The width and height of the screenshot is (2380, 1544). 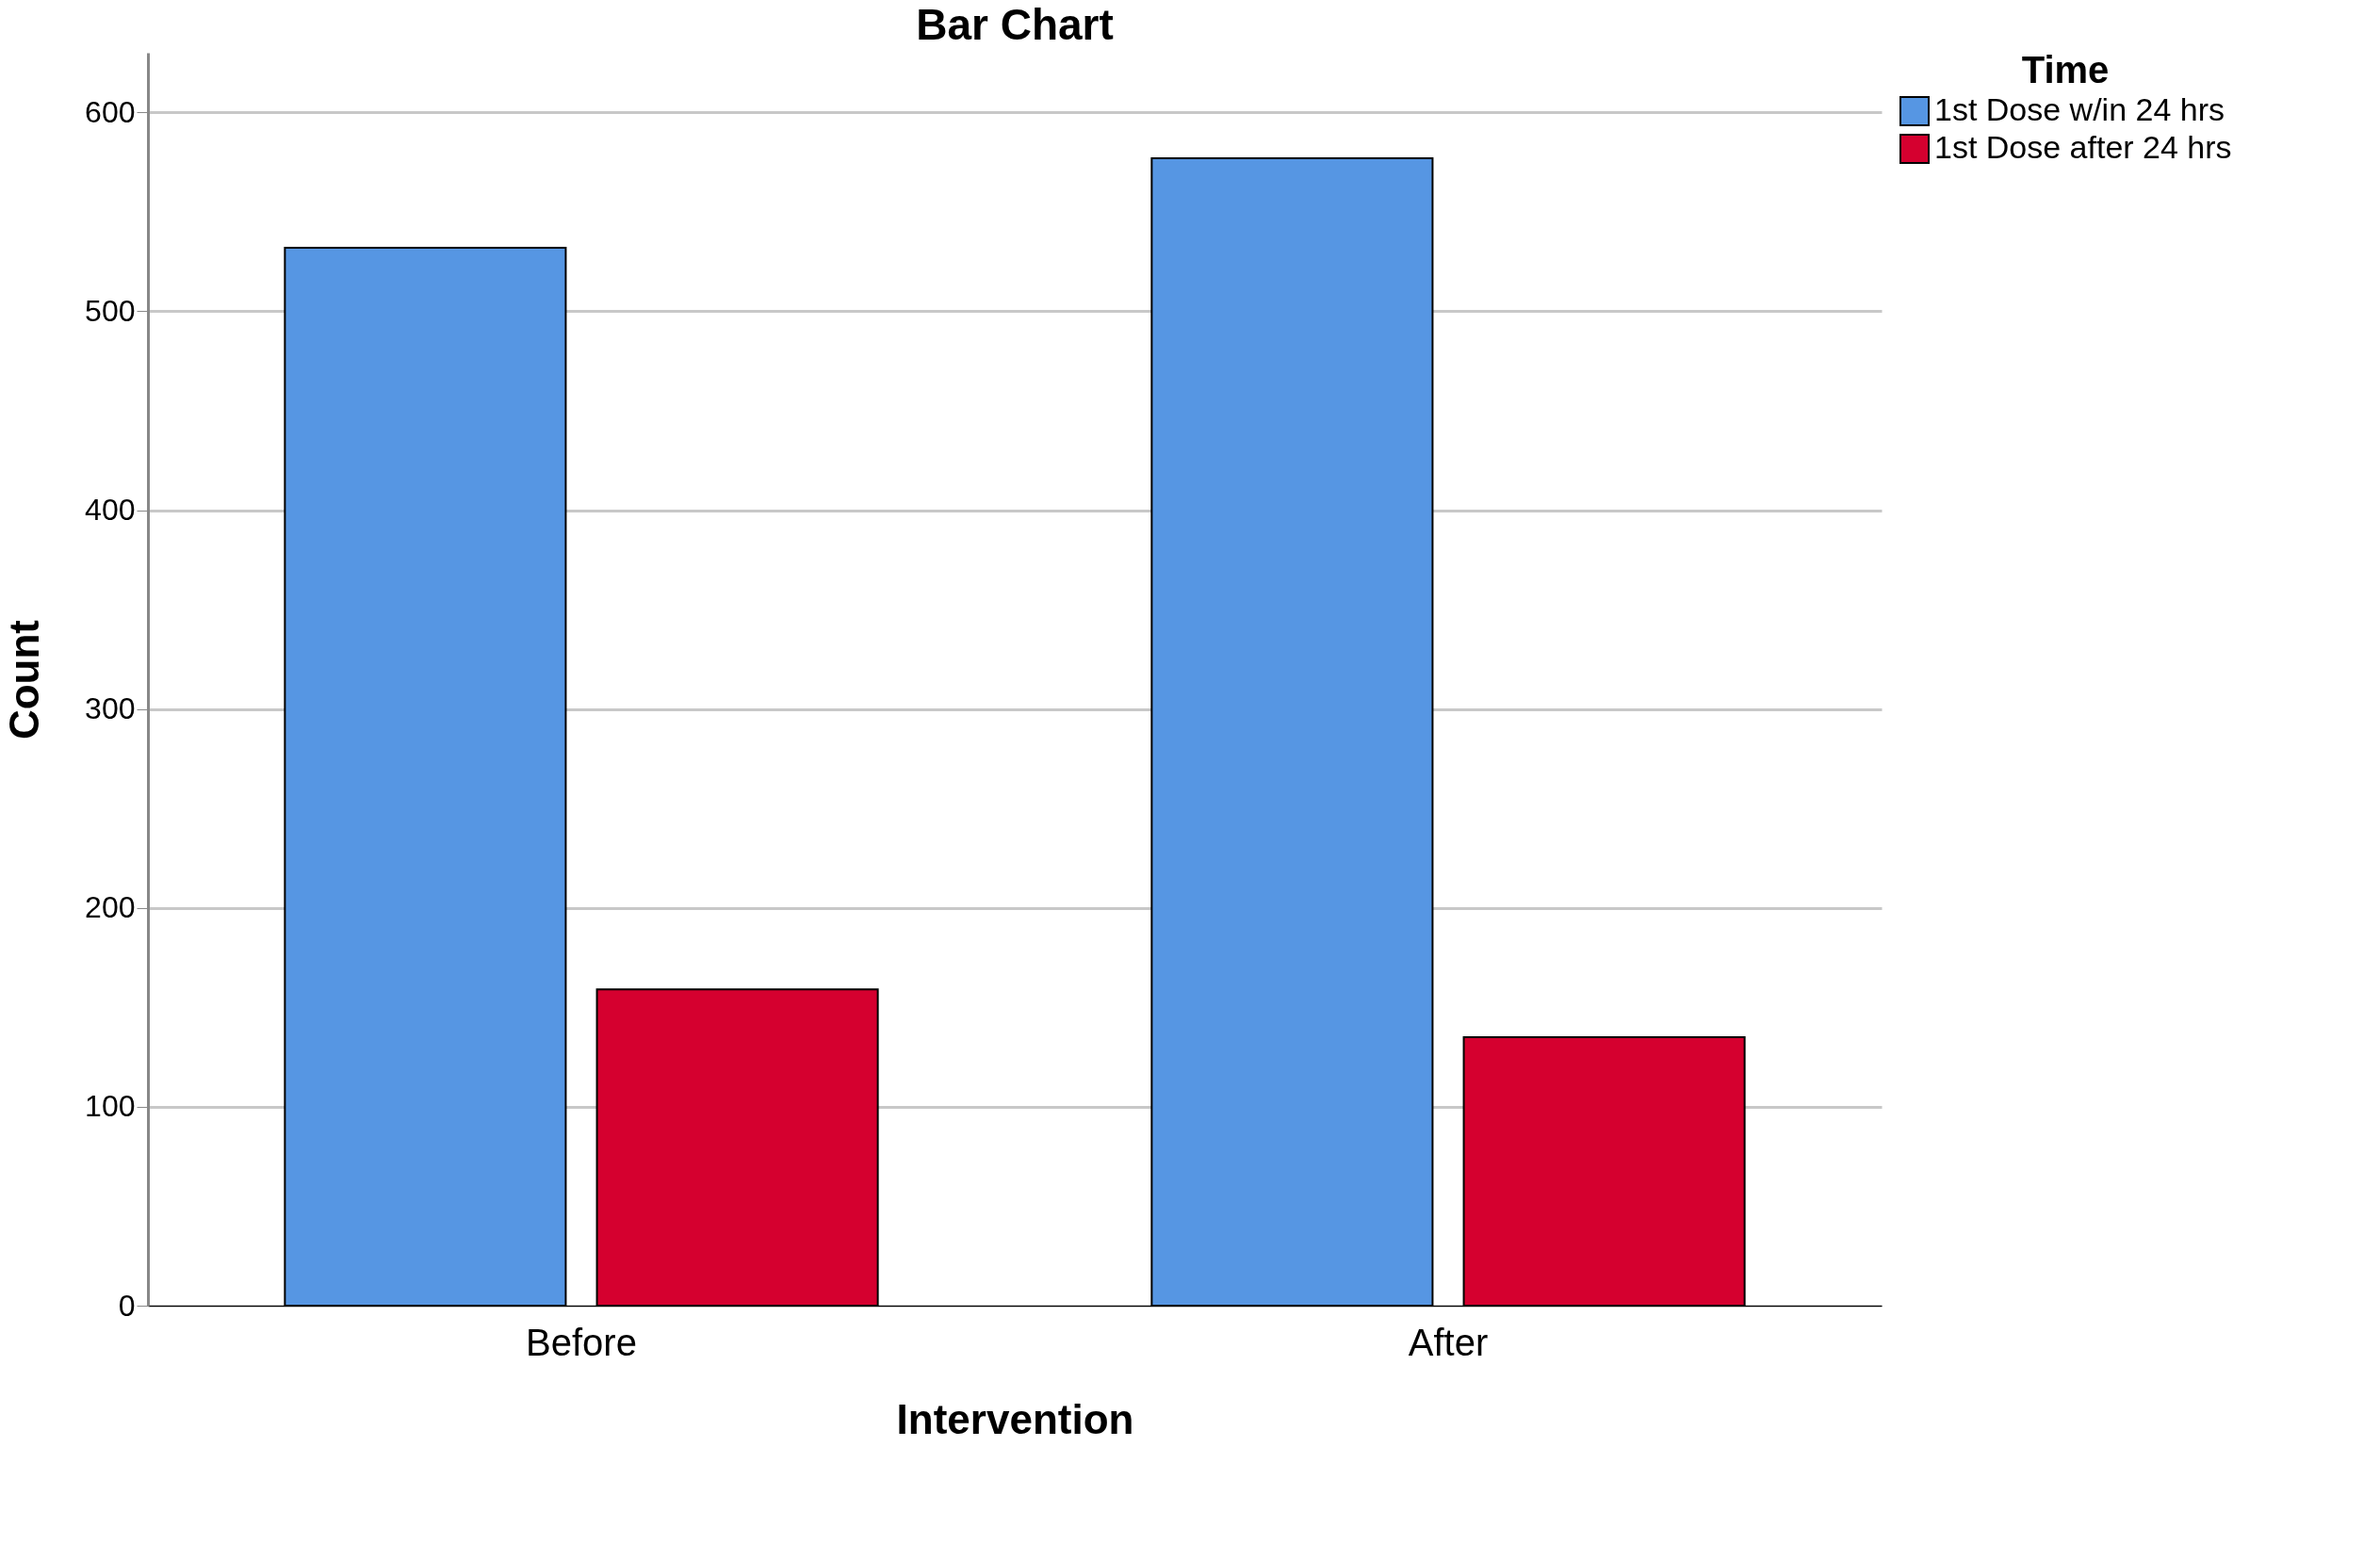 What do you see at coordinates (24, 679) in the screenshot?
I see `y-axis-title: Count` at bounding box center [24, 679].